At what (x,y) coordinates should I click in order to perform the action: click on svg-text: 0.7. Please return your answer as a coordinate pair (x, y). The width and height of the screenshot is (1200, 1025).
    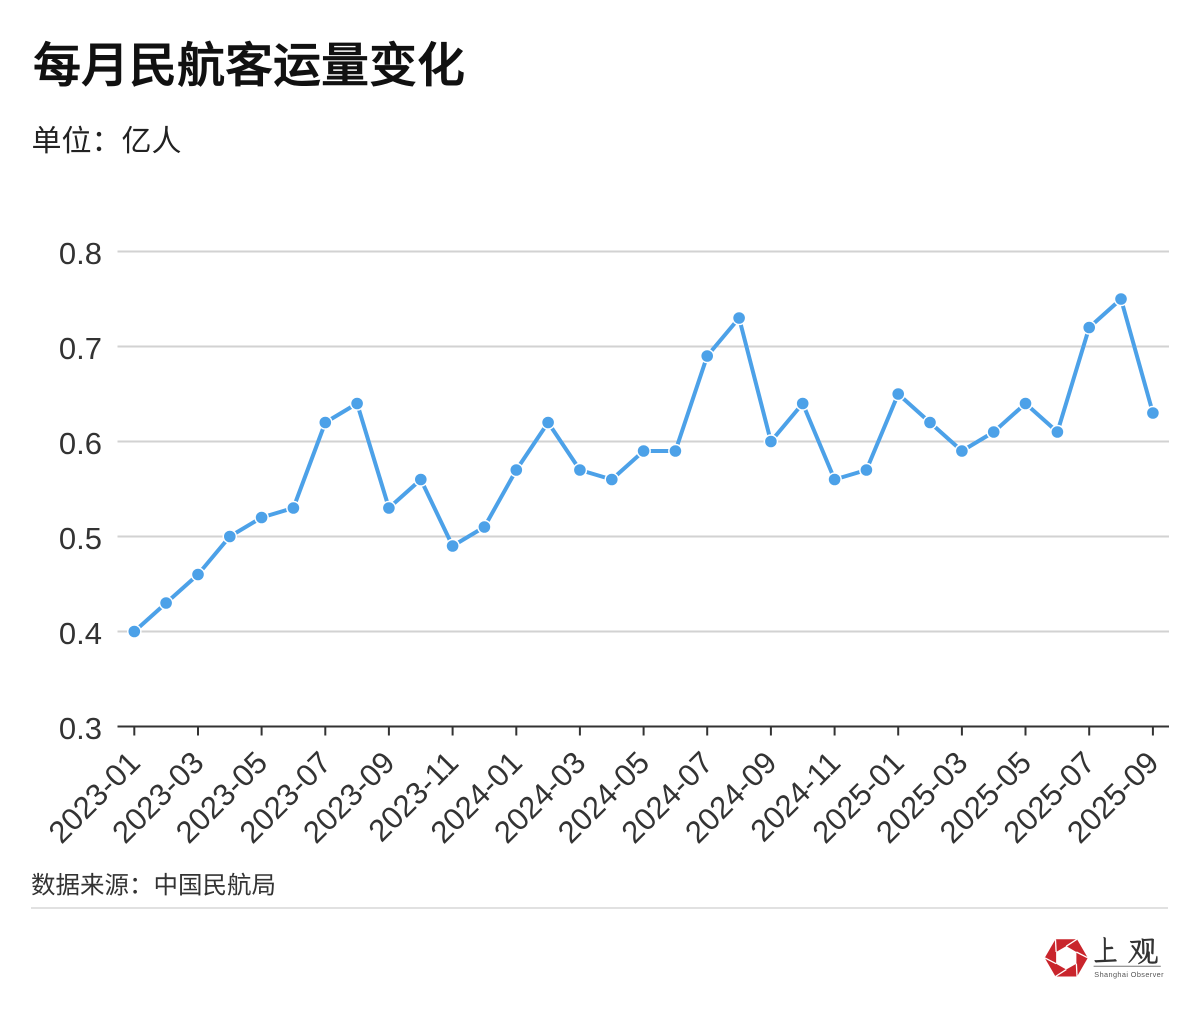
    Looking at the image, I should click on (80, 348).